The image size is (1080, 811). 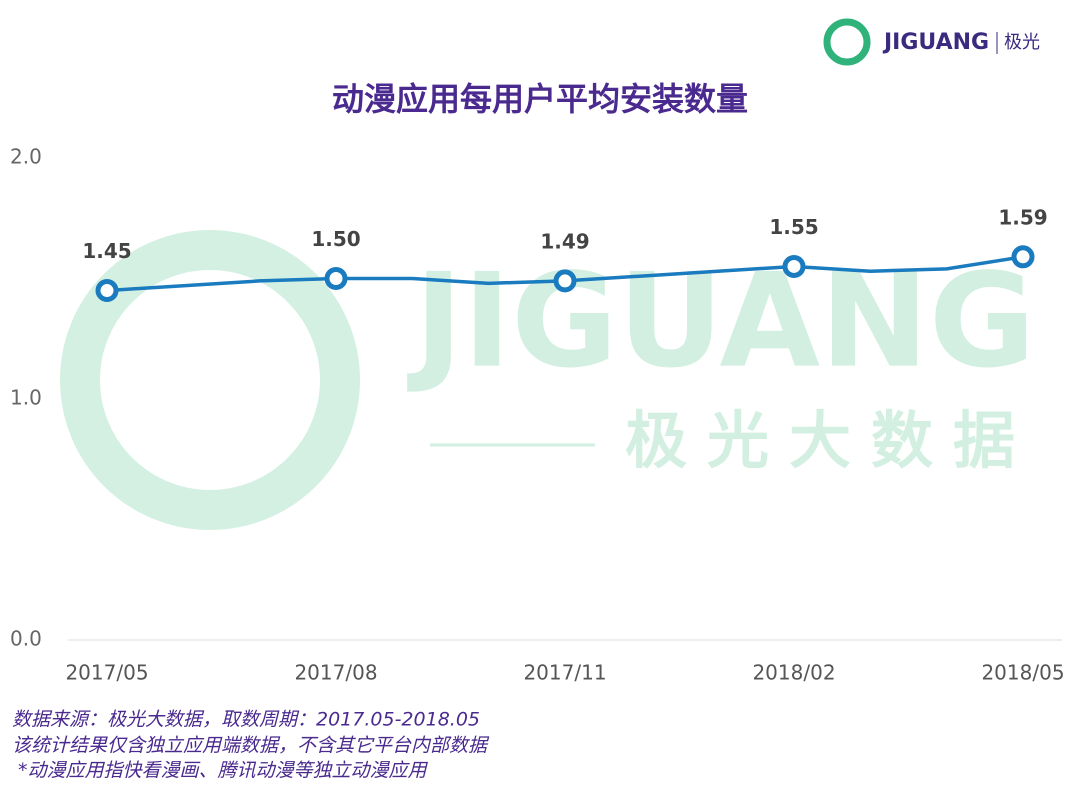 What do you see at coordinates (935, 42) in the screenshot?
I see `logo-brand: JIGUANG` at bounding box center [935, 42].